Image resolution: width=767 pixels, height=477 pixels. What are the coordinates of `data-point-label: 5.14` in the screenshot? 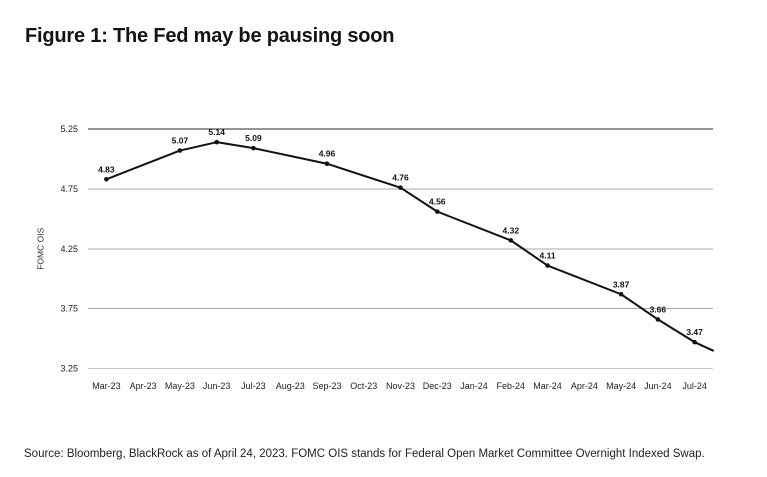 It's located at (216, 132).